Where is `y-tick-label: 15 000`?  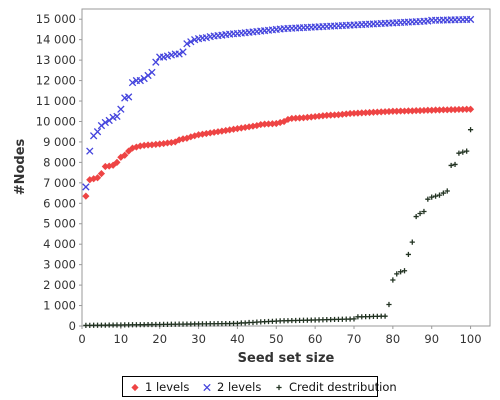 y-tick-label: 15 000 is located at coordinates (56, 19).